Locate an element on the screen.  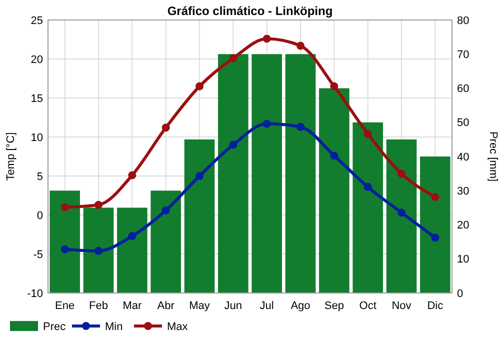
y-tick-label: -10 is located at coordinates (35, 294).